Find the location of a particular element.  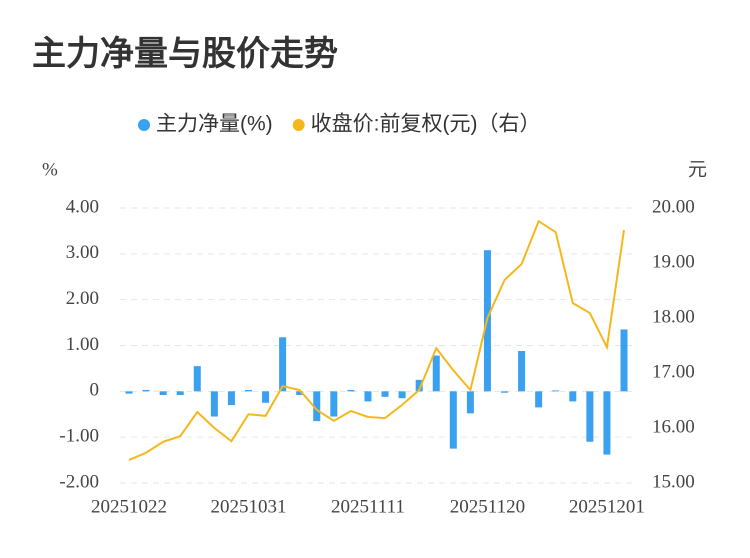

y-tick-label: 4.00 is located at coordinates (82, 206).